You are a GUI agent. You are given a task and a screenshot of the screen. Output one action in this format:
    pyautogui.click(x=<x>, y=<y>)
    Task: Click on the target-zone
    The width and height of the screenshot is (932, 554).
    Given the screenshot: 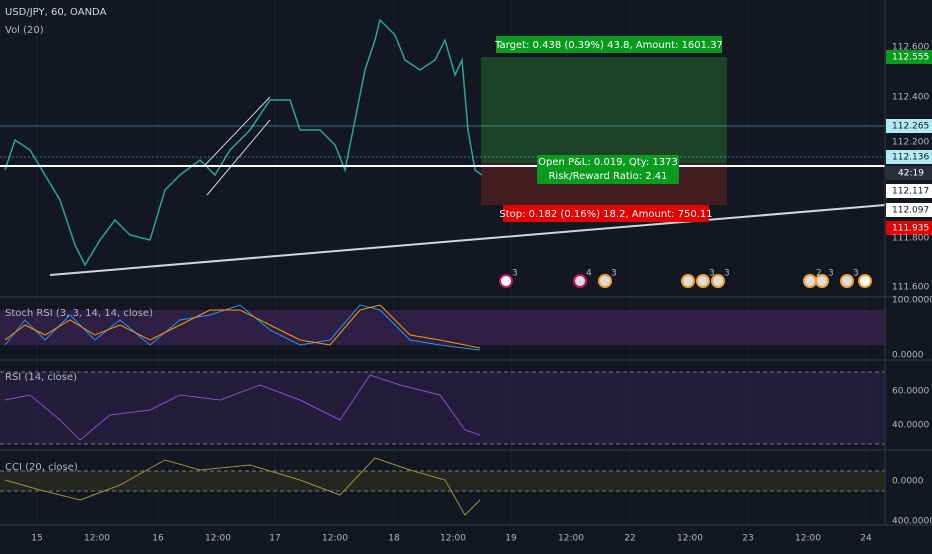 What is the action you would take?
    pyautogui.click(x=604, y=110)
    